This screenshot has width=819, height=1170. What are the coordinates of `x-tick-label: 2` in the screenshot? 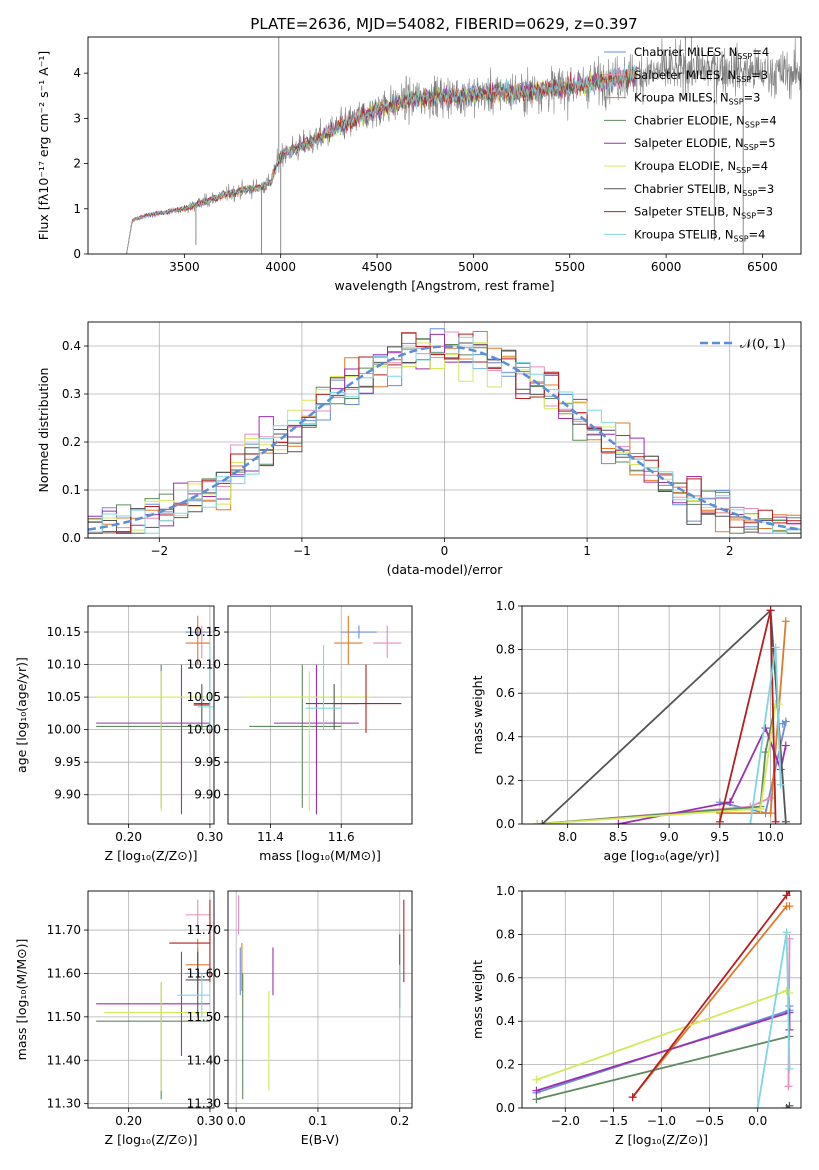 It's located at (730, 551).